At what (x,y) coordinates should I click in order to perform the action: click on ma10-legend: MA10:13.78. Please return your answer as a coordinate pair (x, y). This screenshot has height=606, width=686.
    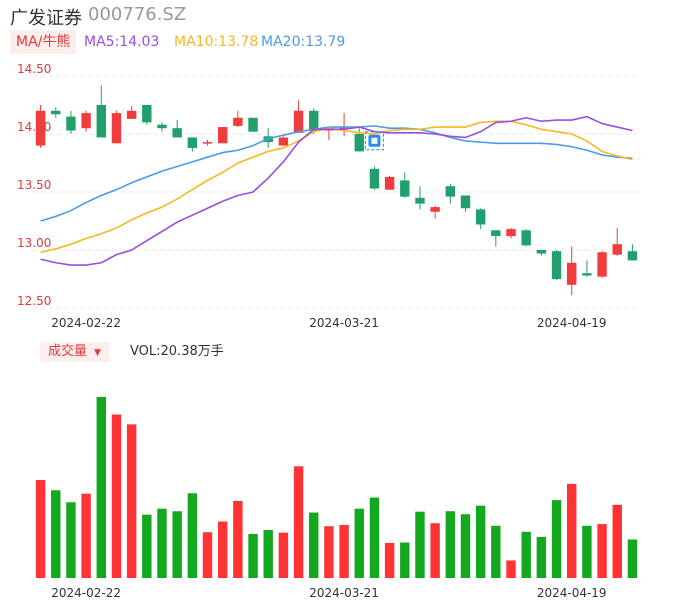
    Looking at the image, I should click on (216, 42).